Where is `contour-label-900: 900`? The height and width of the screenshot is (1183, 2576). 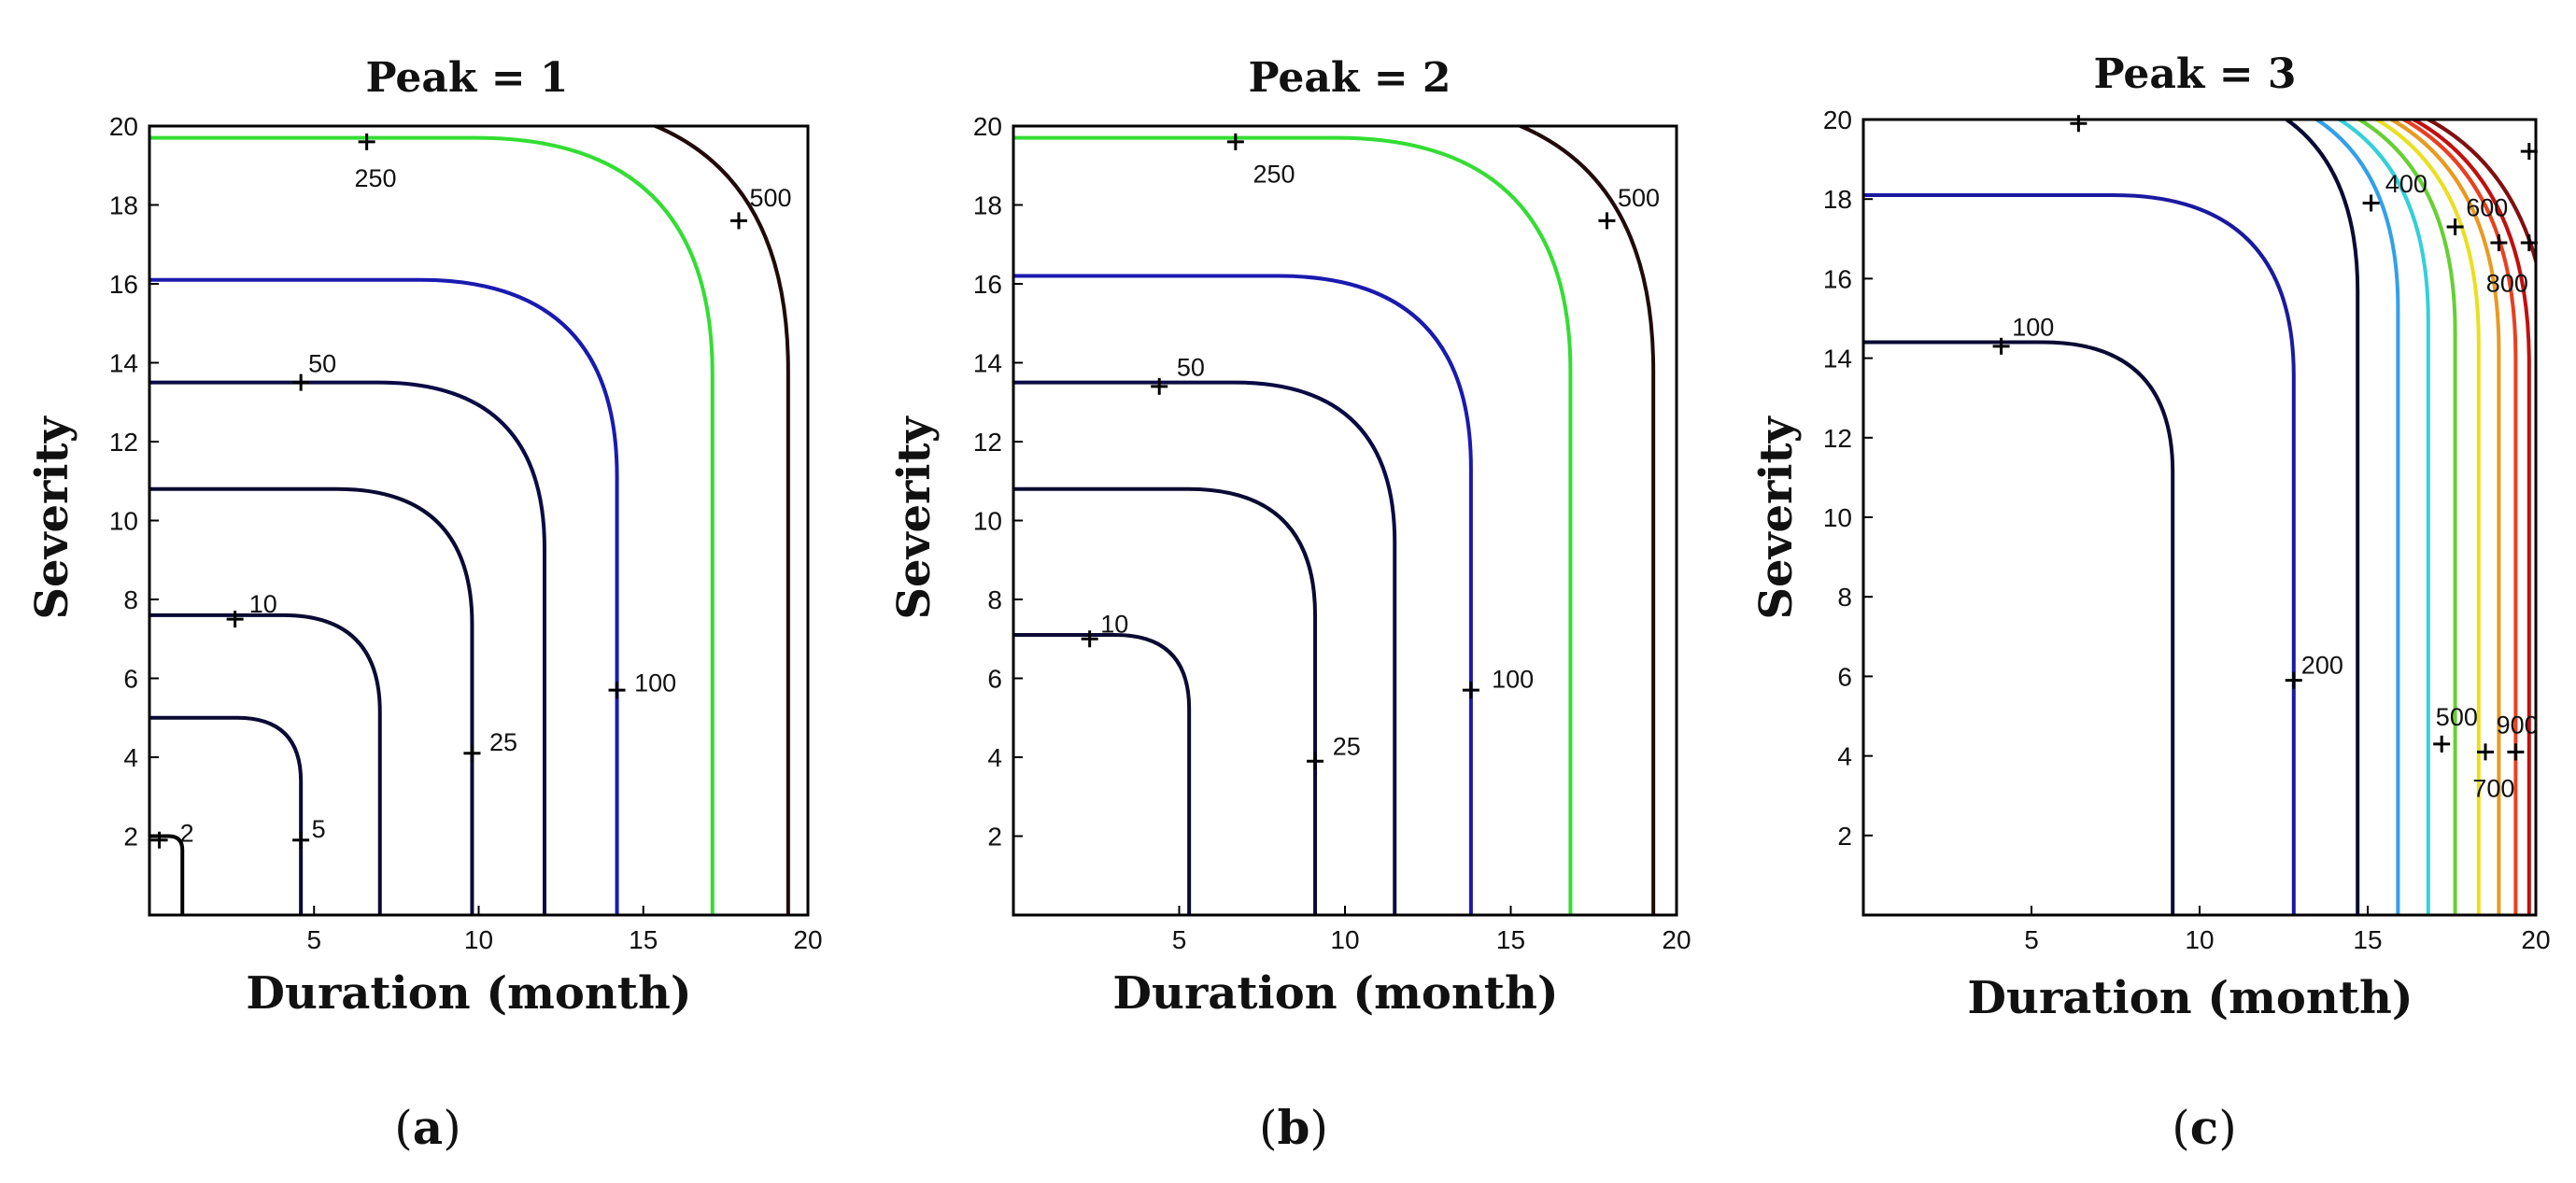
contour-label-900: 900 is located at coordinates (2518, 725).